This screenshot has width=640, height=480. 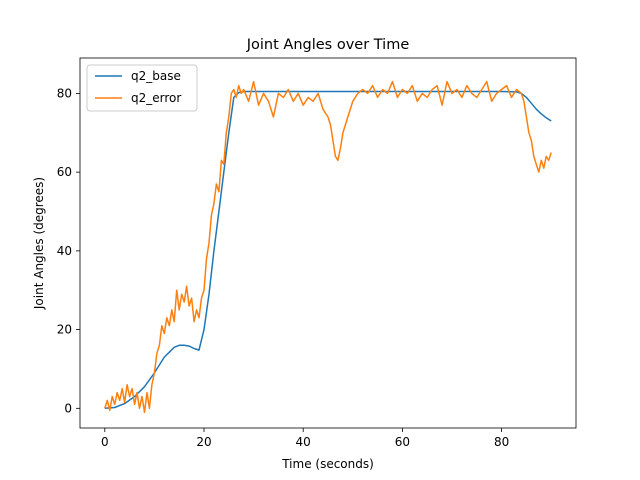 What do you see at coordinates (501, 442) in the screenshot?
I see `x-tick-label: 80` at bounding box center [501, 442].